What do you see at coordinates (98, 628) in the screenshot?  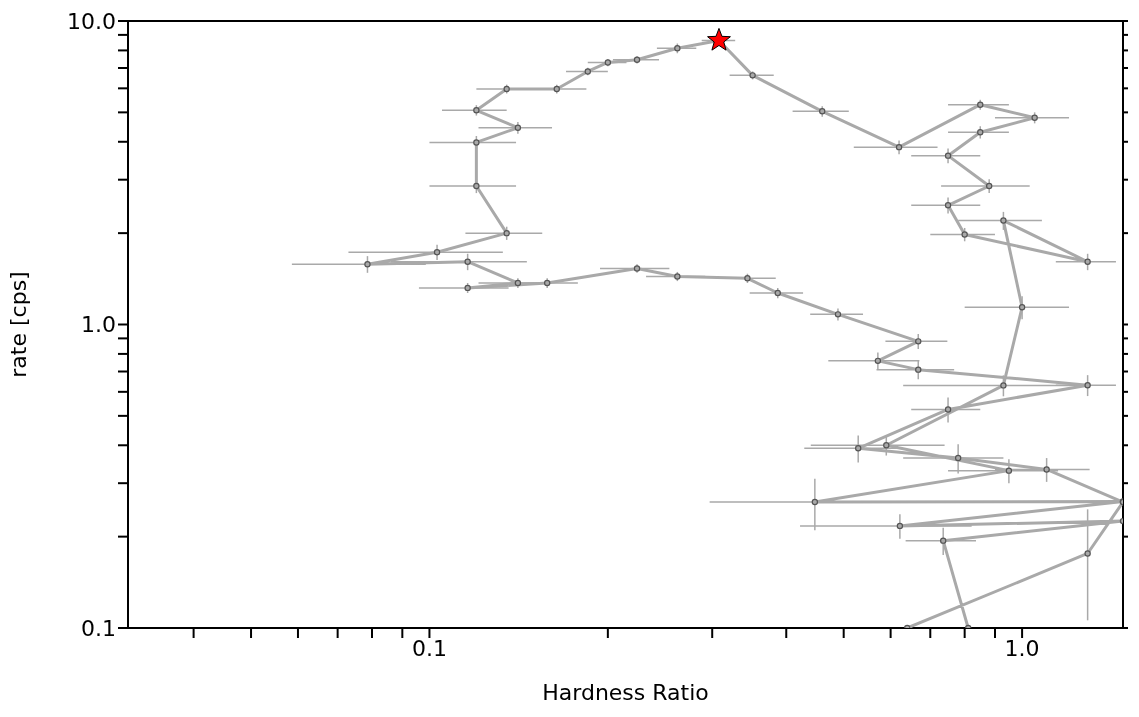 I see `y-tick-label: 0.1` at bounding box center [98, 628].